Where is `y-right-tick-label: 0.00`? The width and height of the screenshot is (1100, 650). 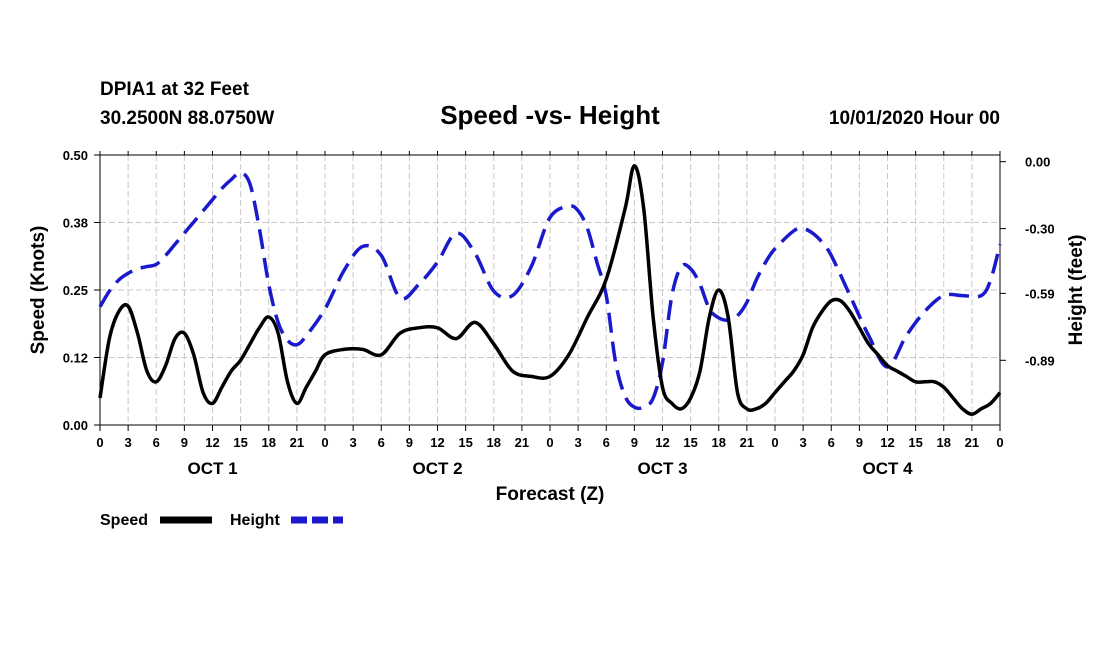
y-right-tick-label: 0.00 is located at coordinates (1037, 162).